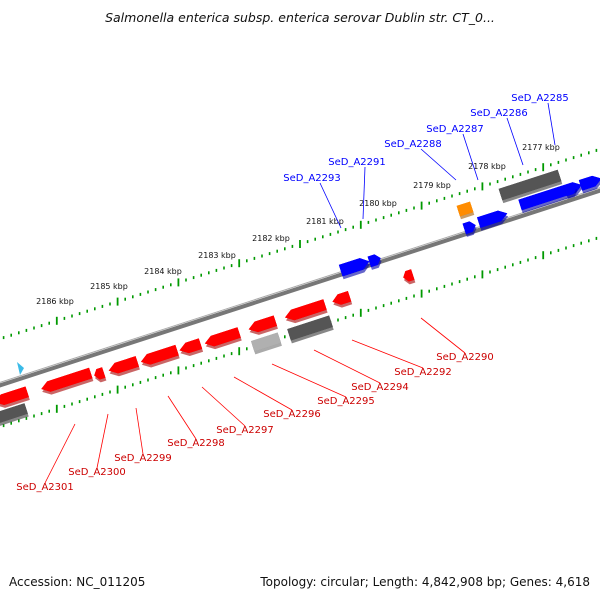  I want to click on gene-label-forward: SeD_A2288, so click(413, 144).